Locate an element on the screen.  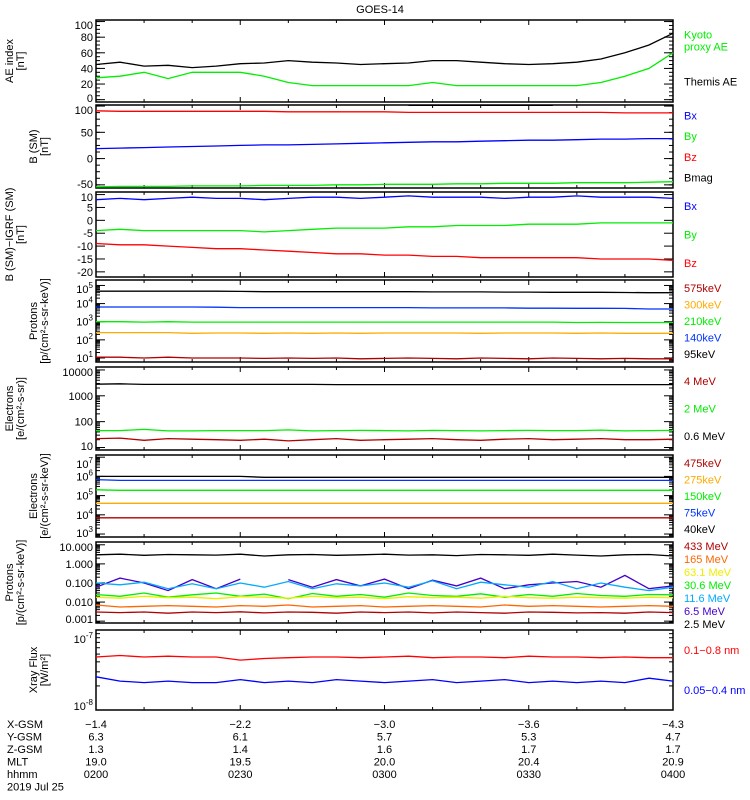
y-tick-label-base: 100 is located at coordinates (84, 26).